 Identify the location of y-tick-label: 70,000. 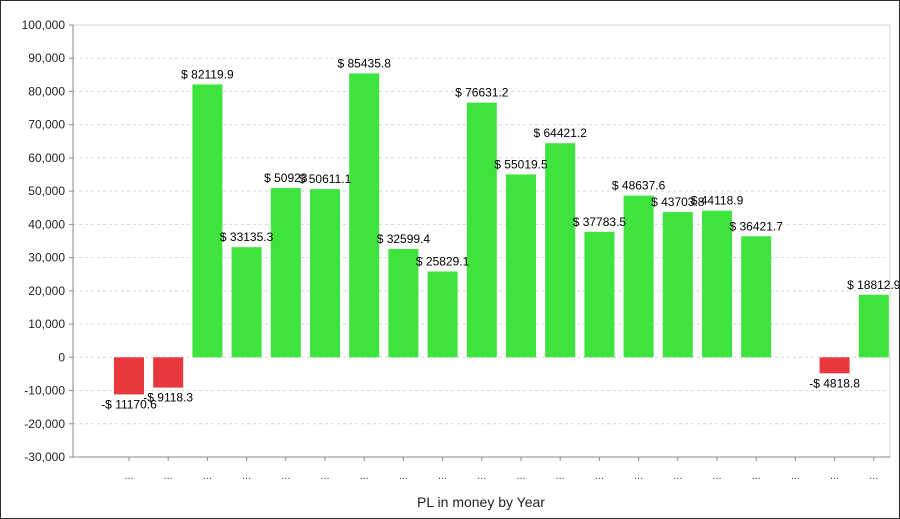
(46, 125).